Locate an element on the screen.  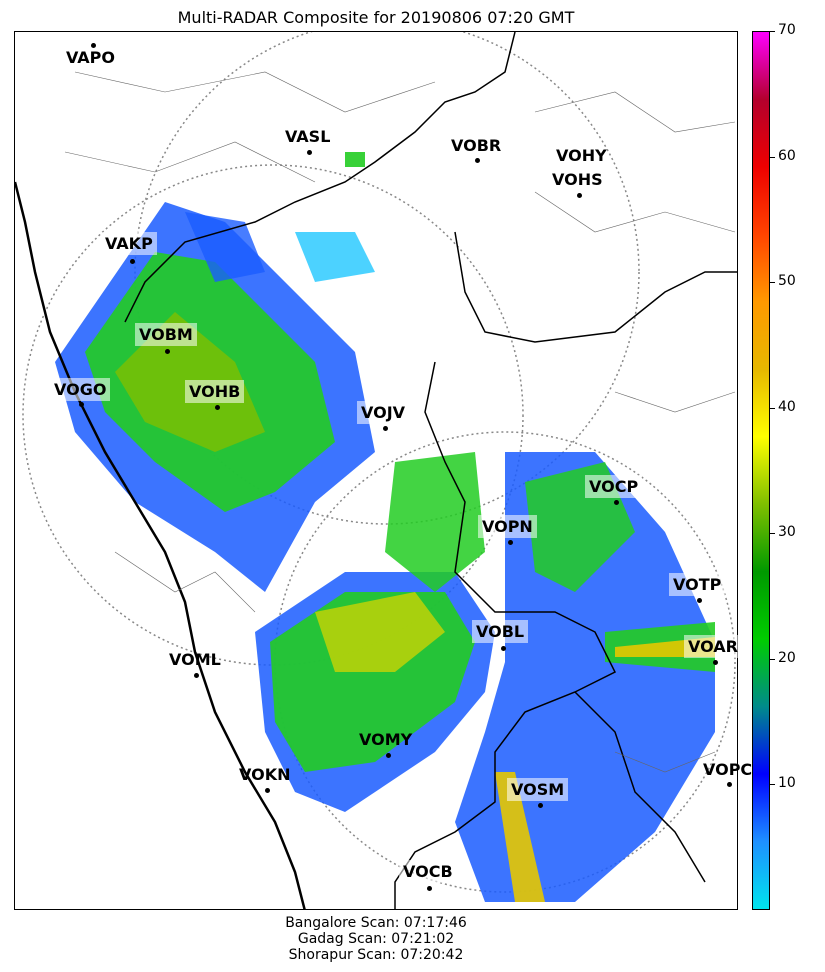
station-dot-vogo is located at coordinates (81, 404).